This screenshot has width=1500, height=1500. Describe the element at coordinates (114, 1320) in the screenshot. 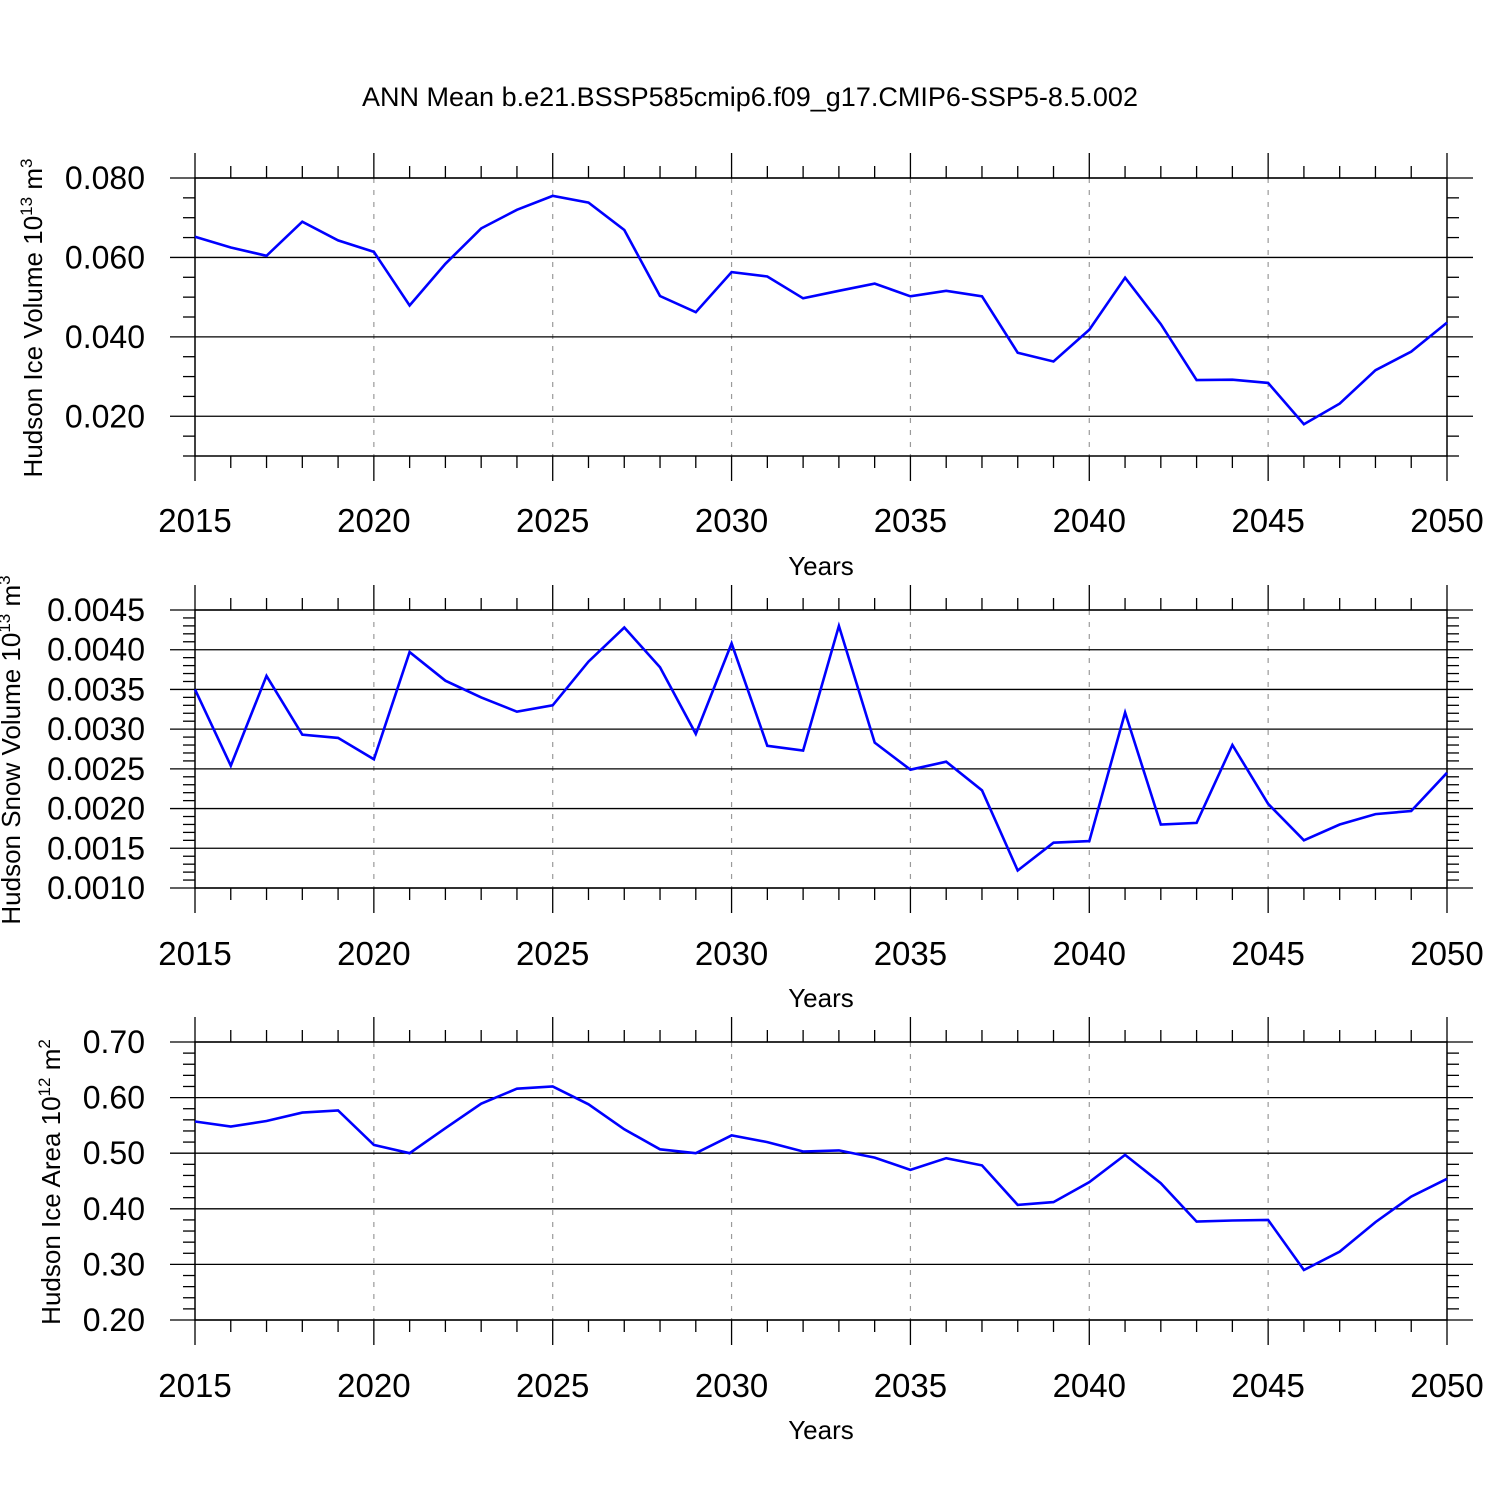

I see `y-tick-label: 0.20` at that location.